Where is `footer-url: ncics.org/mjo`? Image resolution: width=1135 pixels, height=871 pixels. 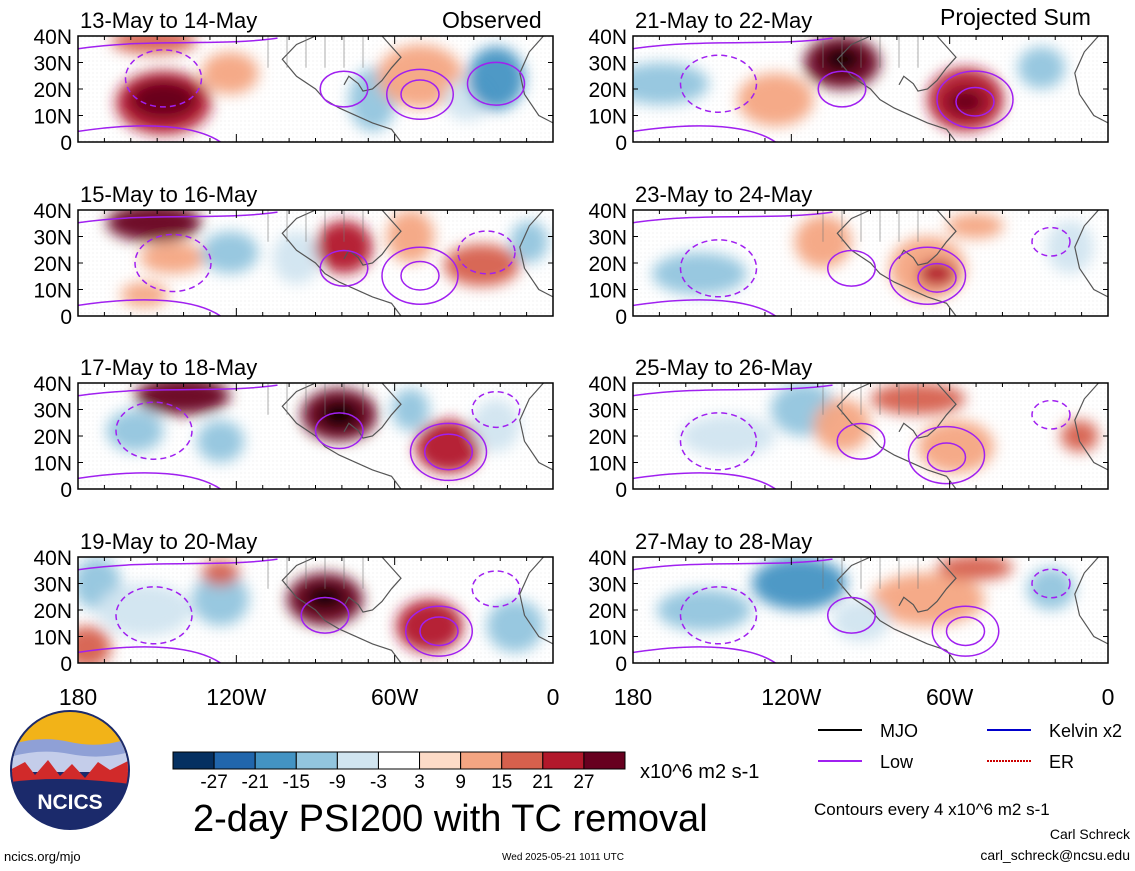 footer-url: ncics.org/mjo is located at coordinates (42, 856).